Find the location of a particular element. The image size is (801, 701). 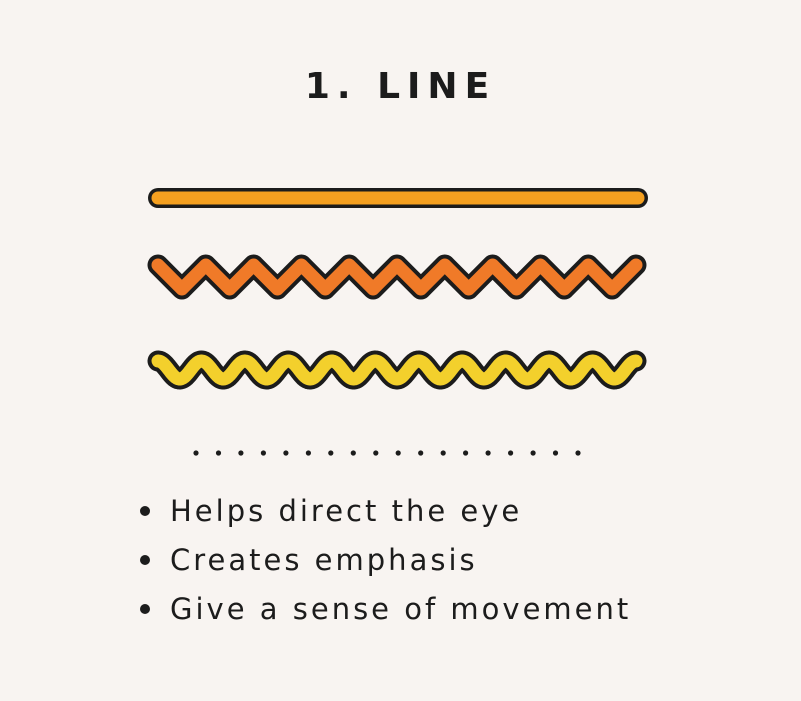

bullet-text: Helps direct the eye is located at coordinates (346, 510).